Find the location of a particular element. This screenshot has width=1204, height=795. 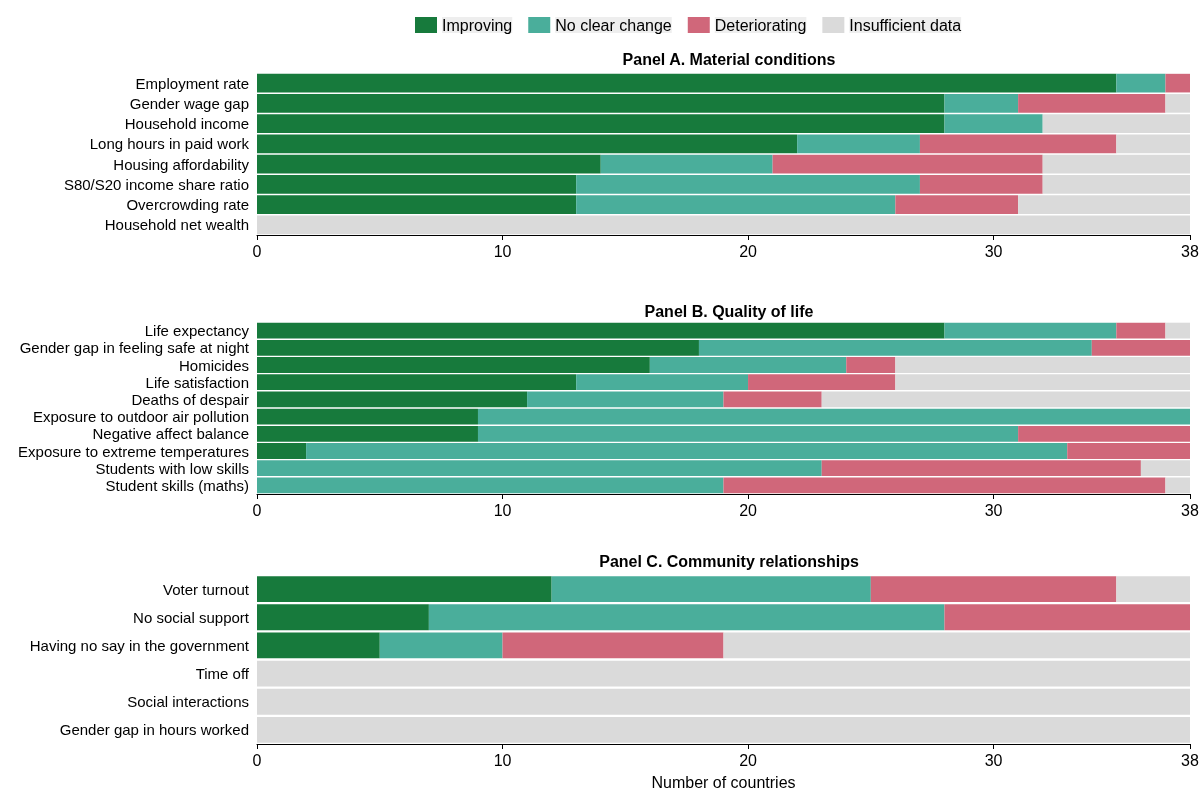

y-tick-label: Homicides is located at coordinates (213, 365).